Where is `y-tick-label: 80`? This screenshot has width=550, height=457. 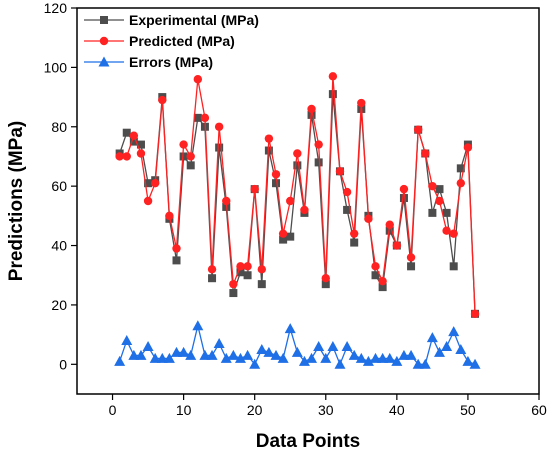
y-tick-label: 80 is located at coordinates (59, 127).